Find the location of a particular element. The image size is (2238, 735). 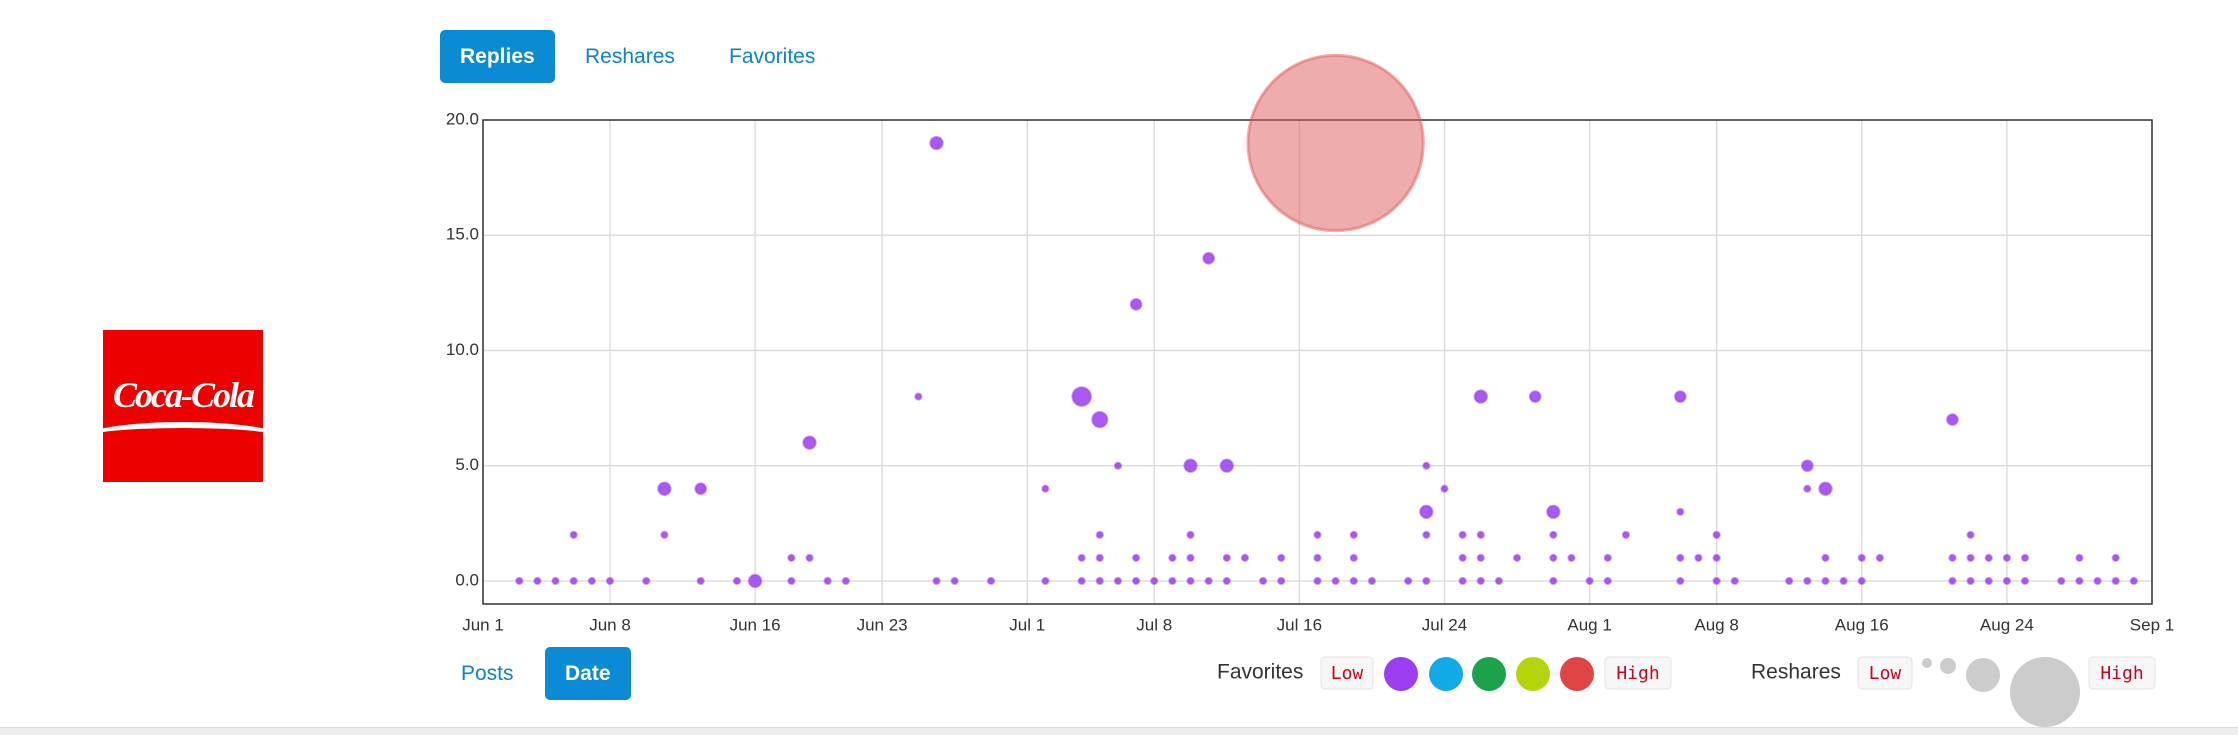

sort-date: Date is located at coordinates (588, 673).